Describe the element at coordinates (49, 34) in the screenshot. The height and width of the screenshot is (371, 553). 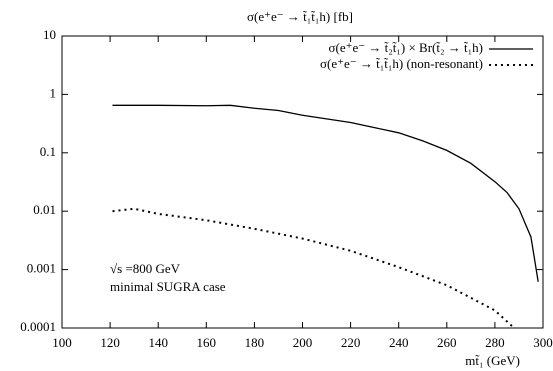
I see `y-tick-label: 10` at that location.